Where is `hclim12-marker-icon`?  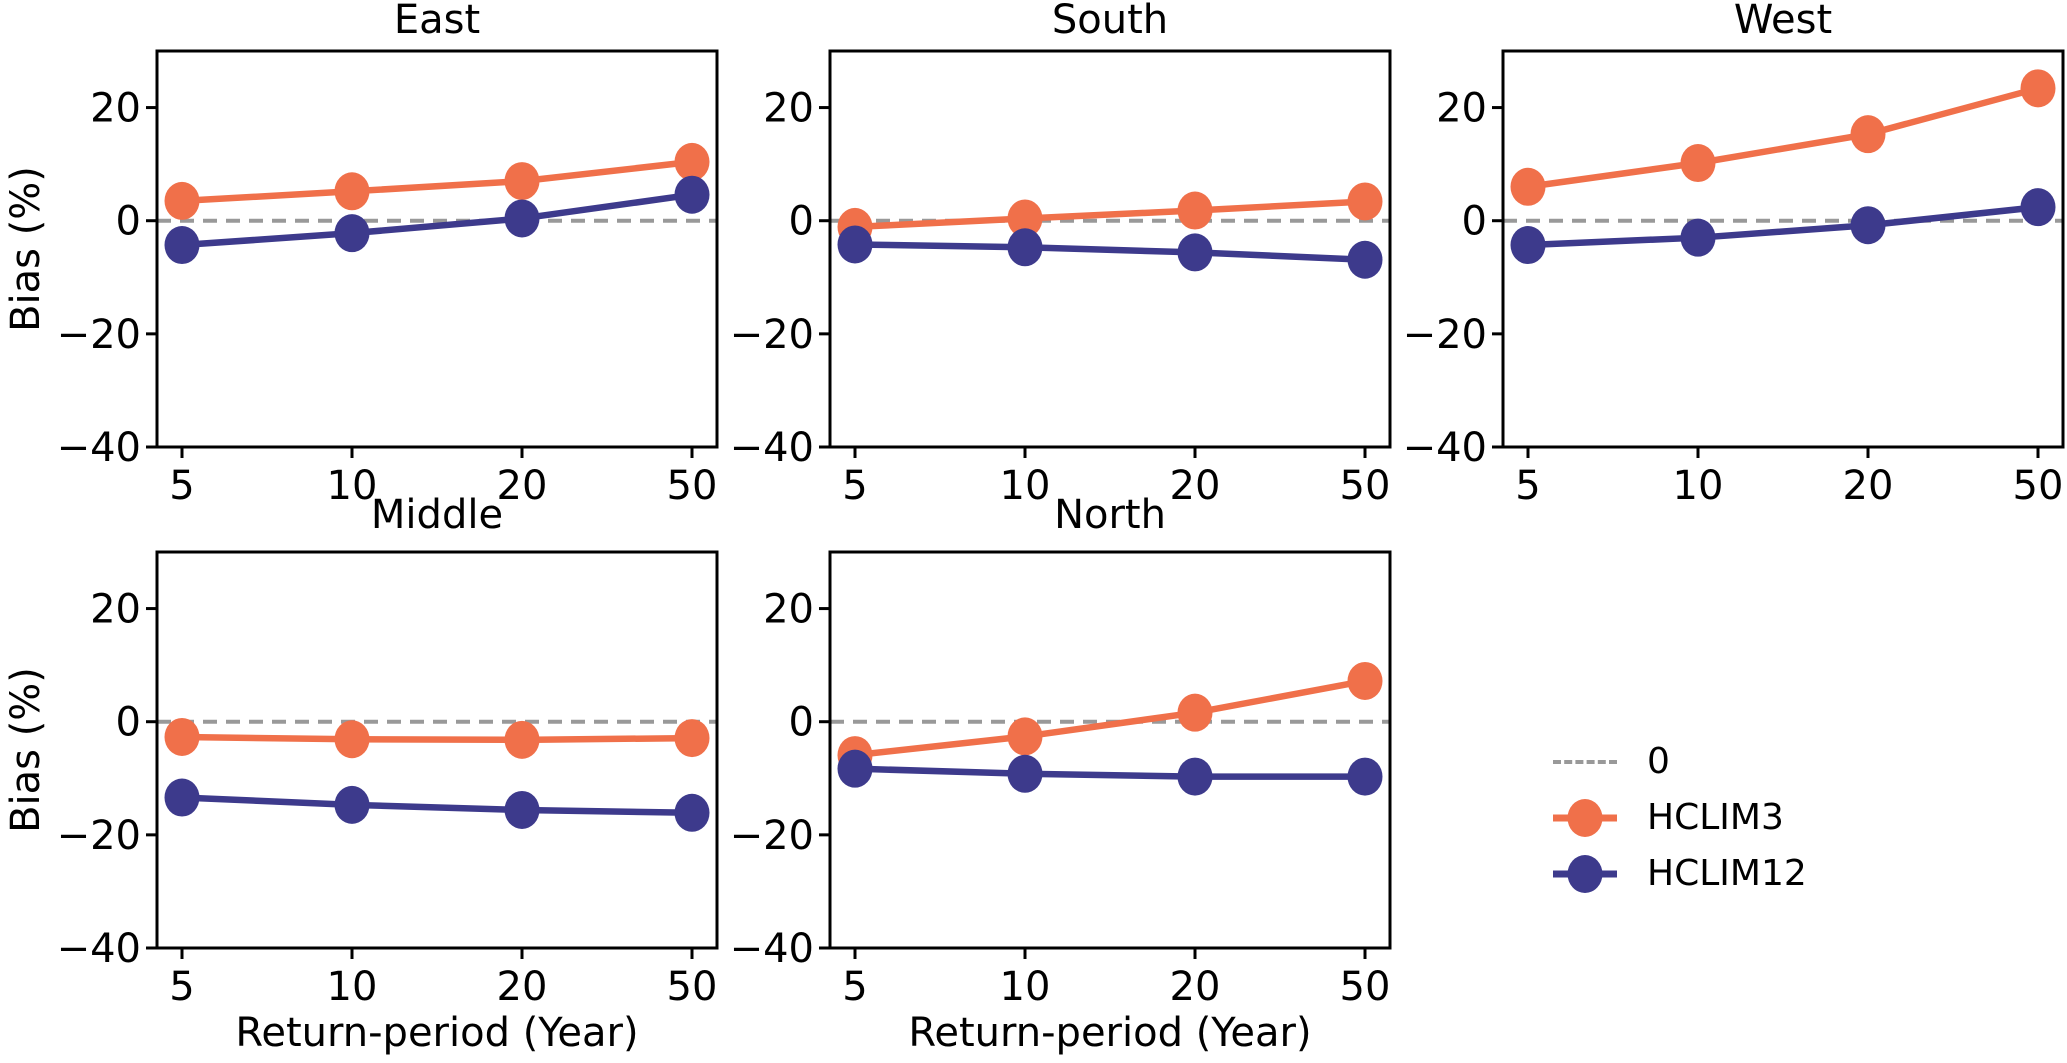
hclim12-marker-icon is located at coordinates (1585, 874).